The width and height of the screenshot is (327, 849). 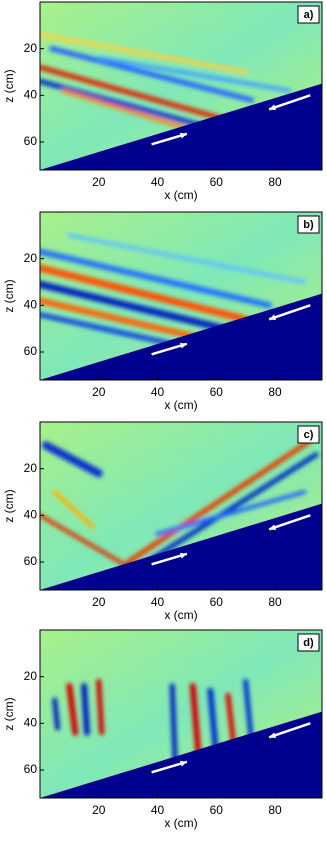 I want to click on panel-label: a), so click(x=309, y=15).